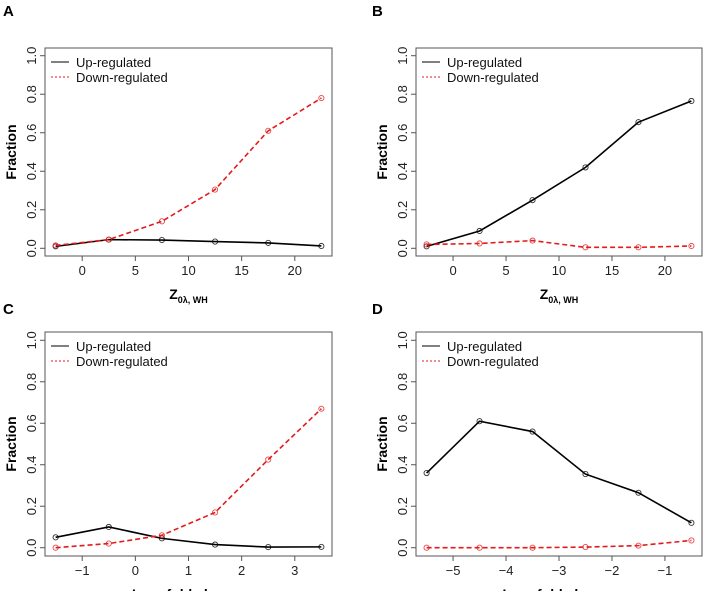  Describe the element at coordinates (294, 570) in the screenshot. I see `x-tick-label: 3` at that location.